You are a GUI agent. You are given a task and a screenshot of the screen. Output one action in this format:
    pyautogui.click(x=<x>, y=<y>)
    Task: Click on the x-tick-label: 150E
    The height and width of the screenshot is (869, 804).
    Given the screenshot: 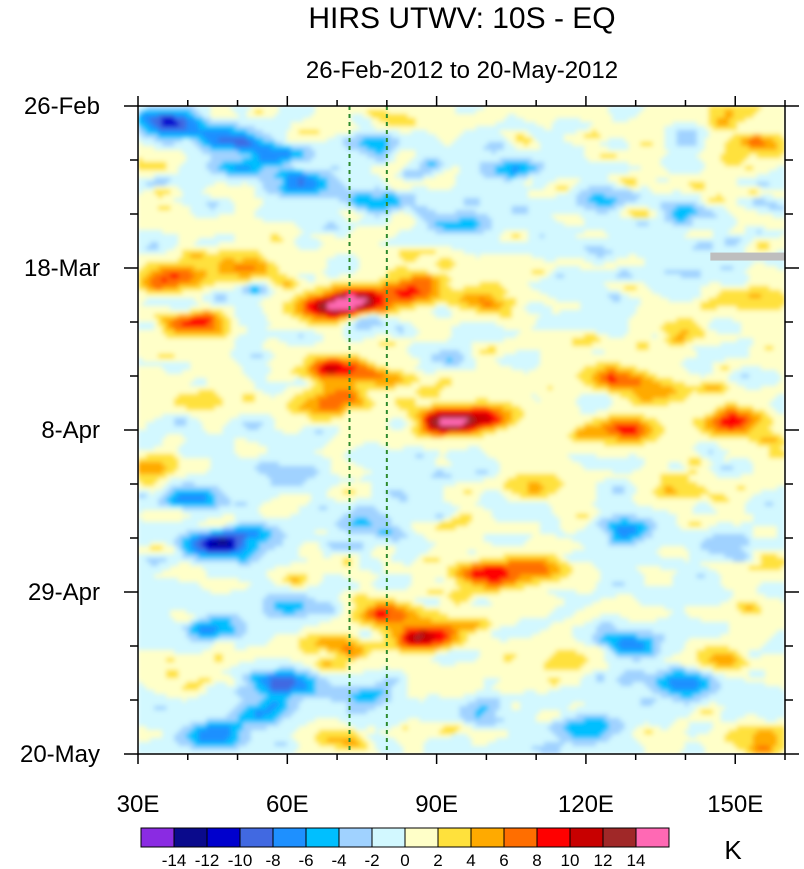 What is the action you would take?
    pyautogui.click(x=735, y=804)
    